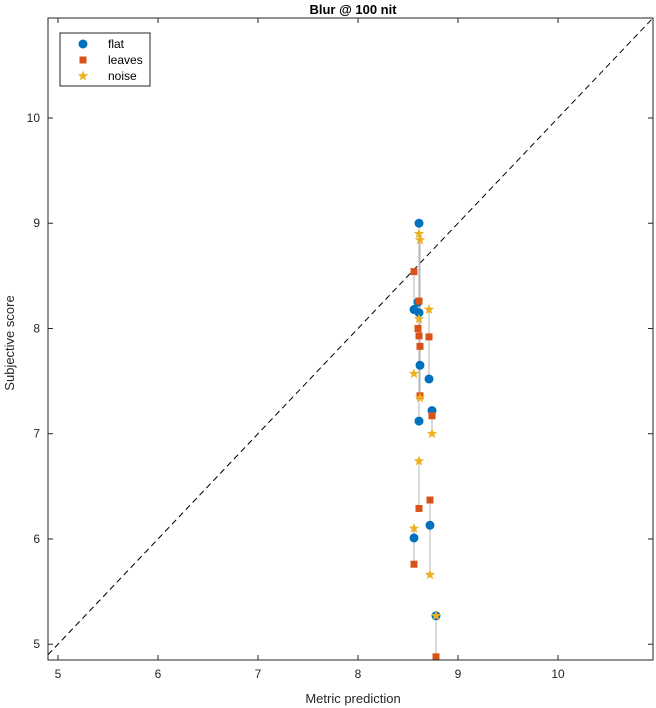  What do you see at coordinates (125, 60) in the screenshot?
I see `legend-label-leaves: leaves` at bounding box center [125, 60].